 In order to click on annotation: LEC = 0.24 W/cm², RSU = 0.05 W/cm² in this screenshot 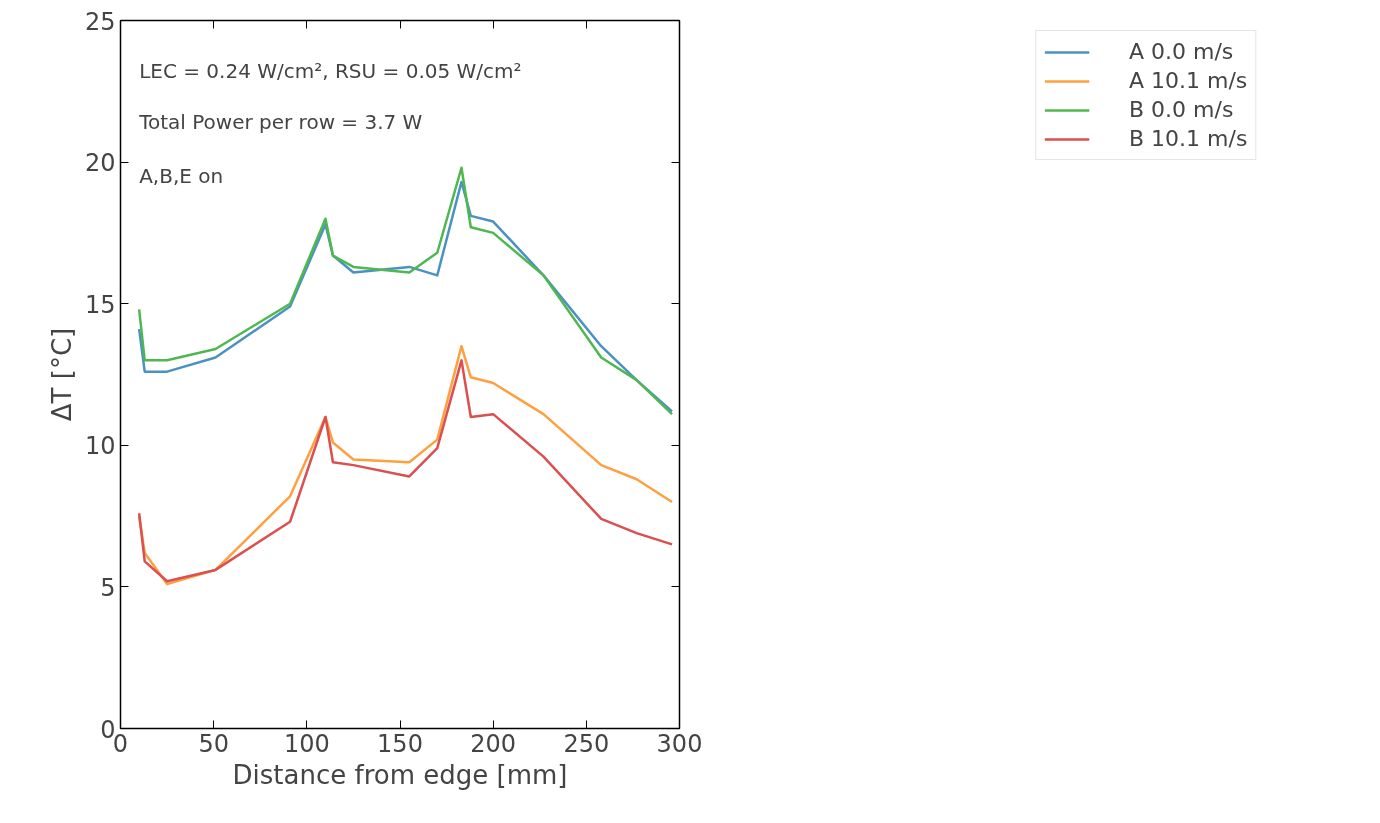, I will do `click(330, 71)`.